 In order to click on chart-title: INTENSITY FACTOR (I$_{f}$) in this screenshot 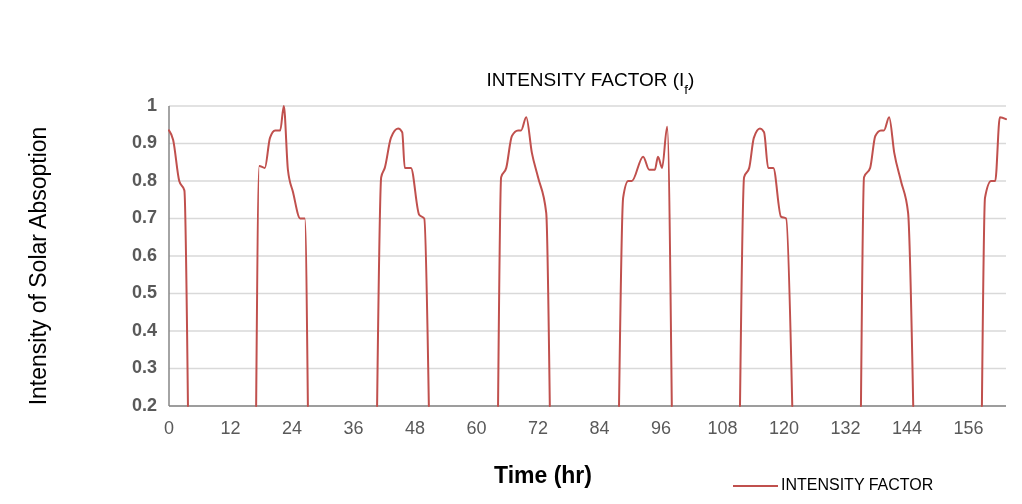, I will do `click(590, 83)`.